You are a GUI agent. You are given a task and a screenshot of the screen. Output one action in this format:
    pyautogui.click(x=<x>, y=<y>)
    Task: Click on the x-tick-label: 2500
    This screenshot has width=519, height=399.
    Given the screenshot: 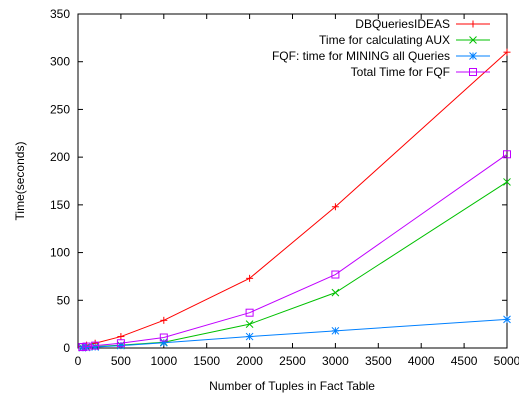 What is the action you would take?
    pyautogui.click(x=292, y=361)
    